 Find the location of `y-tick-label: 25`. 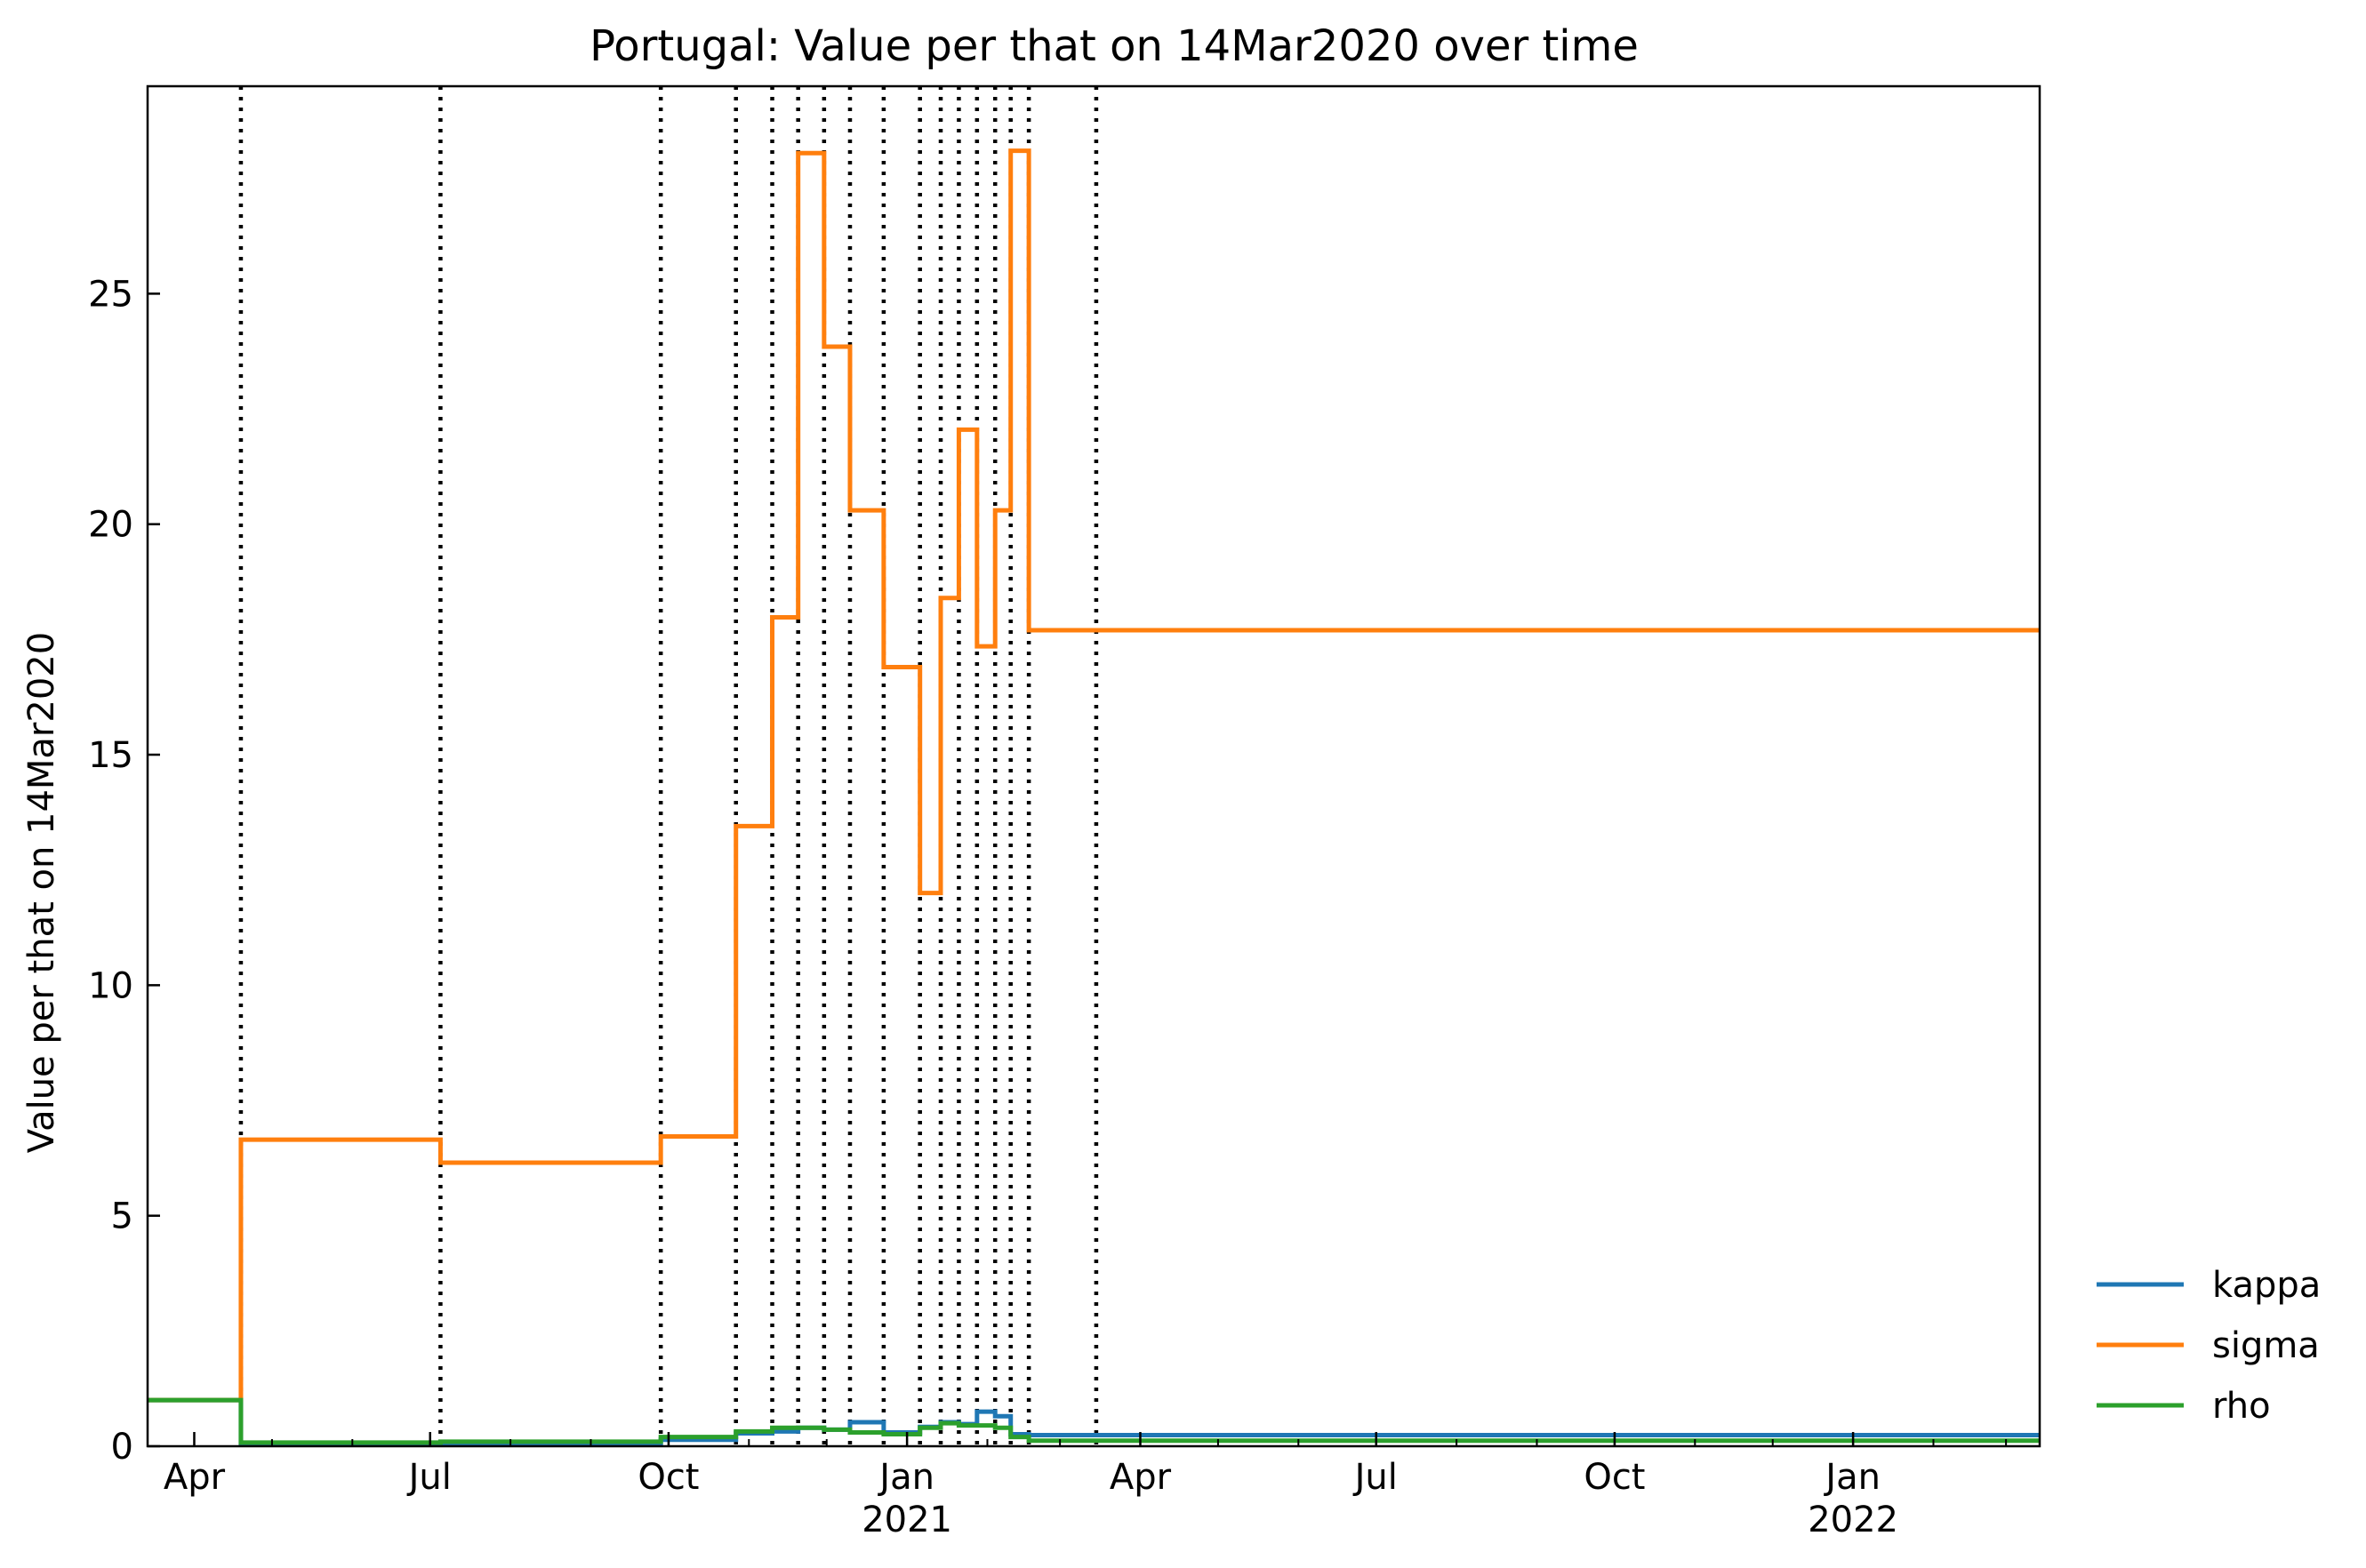

y-tick-label: 25 is located at coordinates (110, 294).